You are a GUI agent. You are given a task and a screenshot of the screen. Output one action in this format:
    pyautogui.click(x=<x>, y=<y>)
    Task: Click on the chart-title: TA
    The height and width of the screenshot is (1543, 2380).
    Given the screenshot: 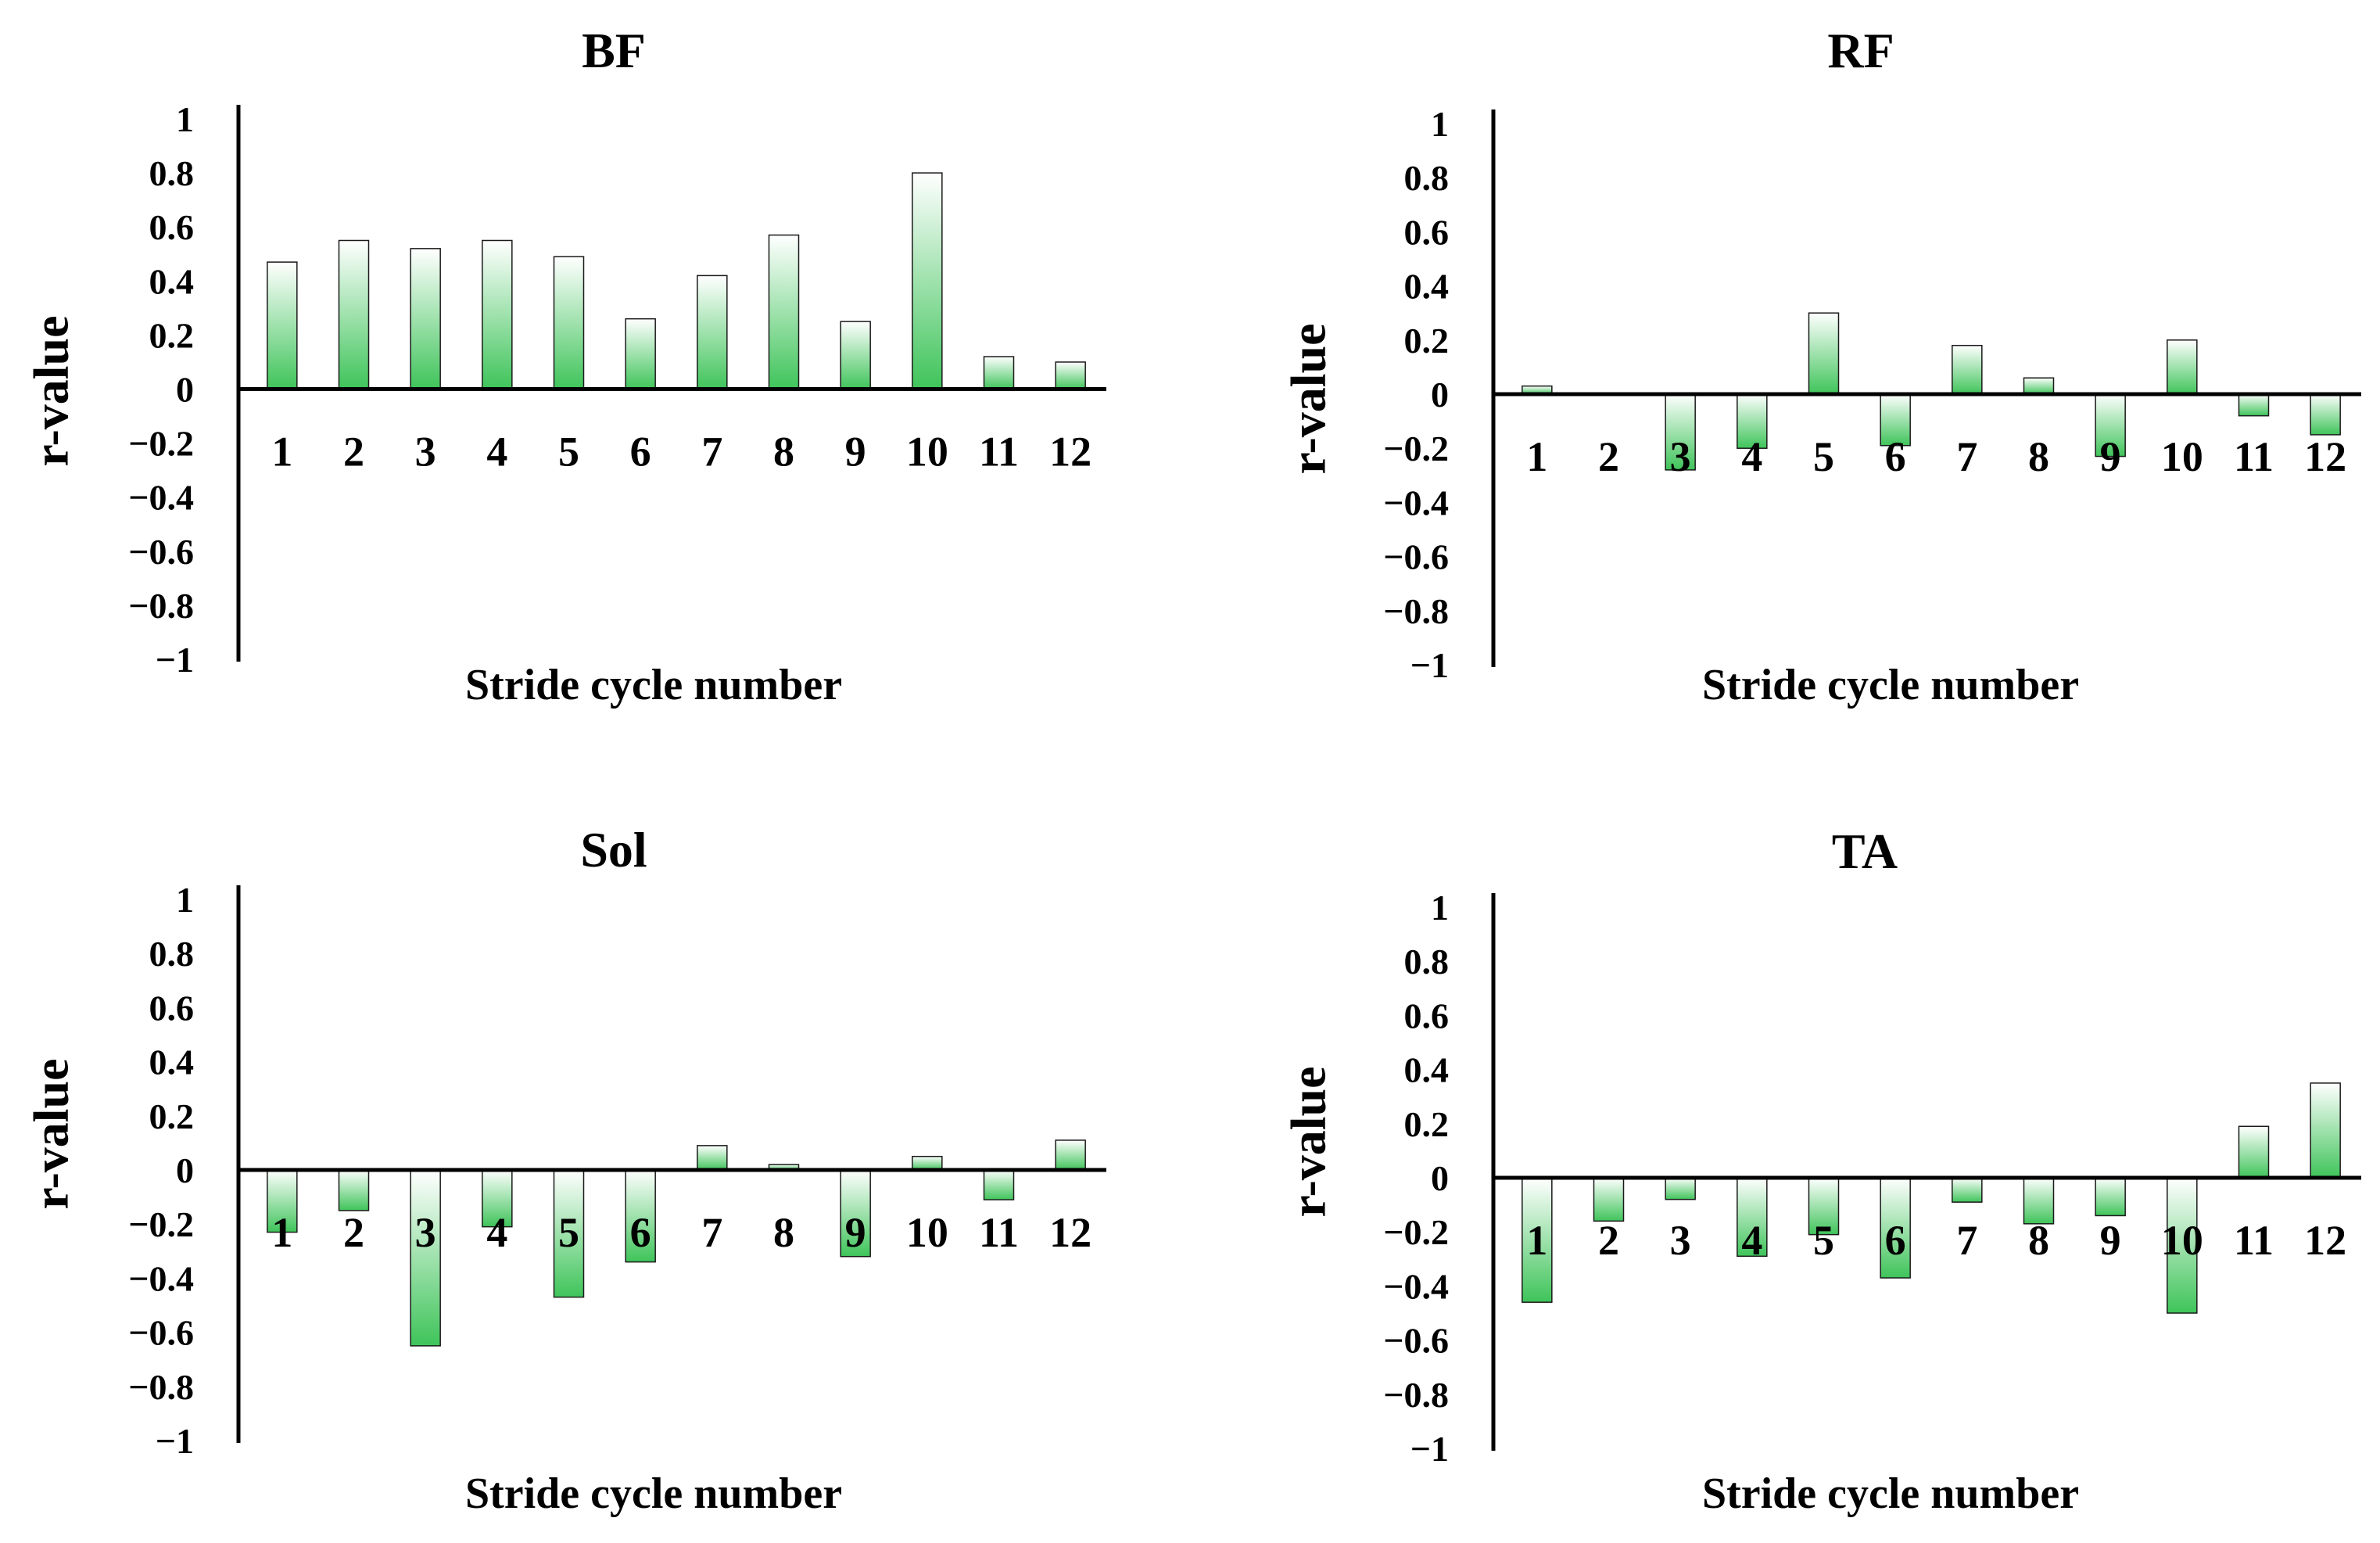 What is the action you would take?
    pyautogui.click(x=1865, y=851)
    